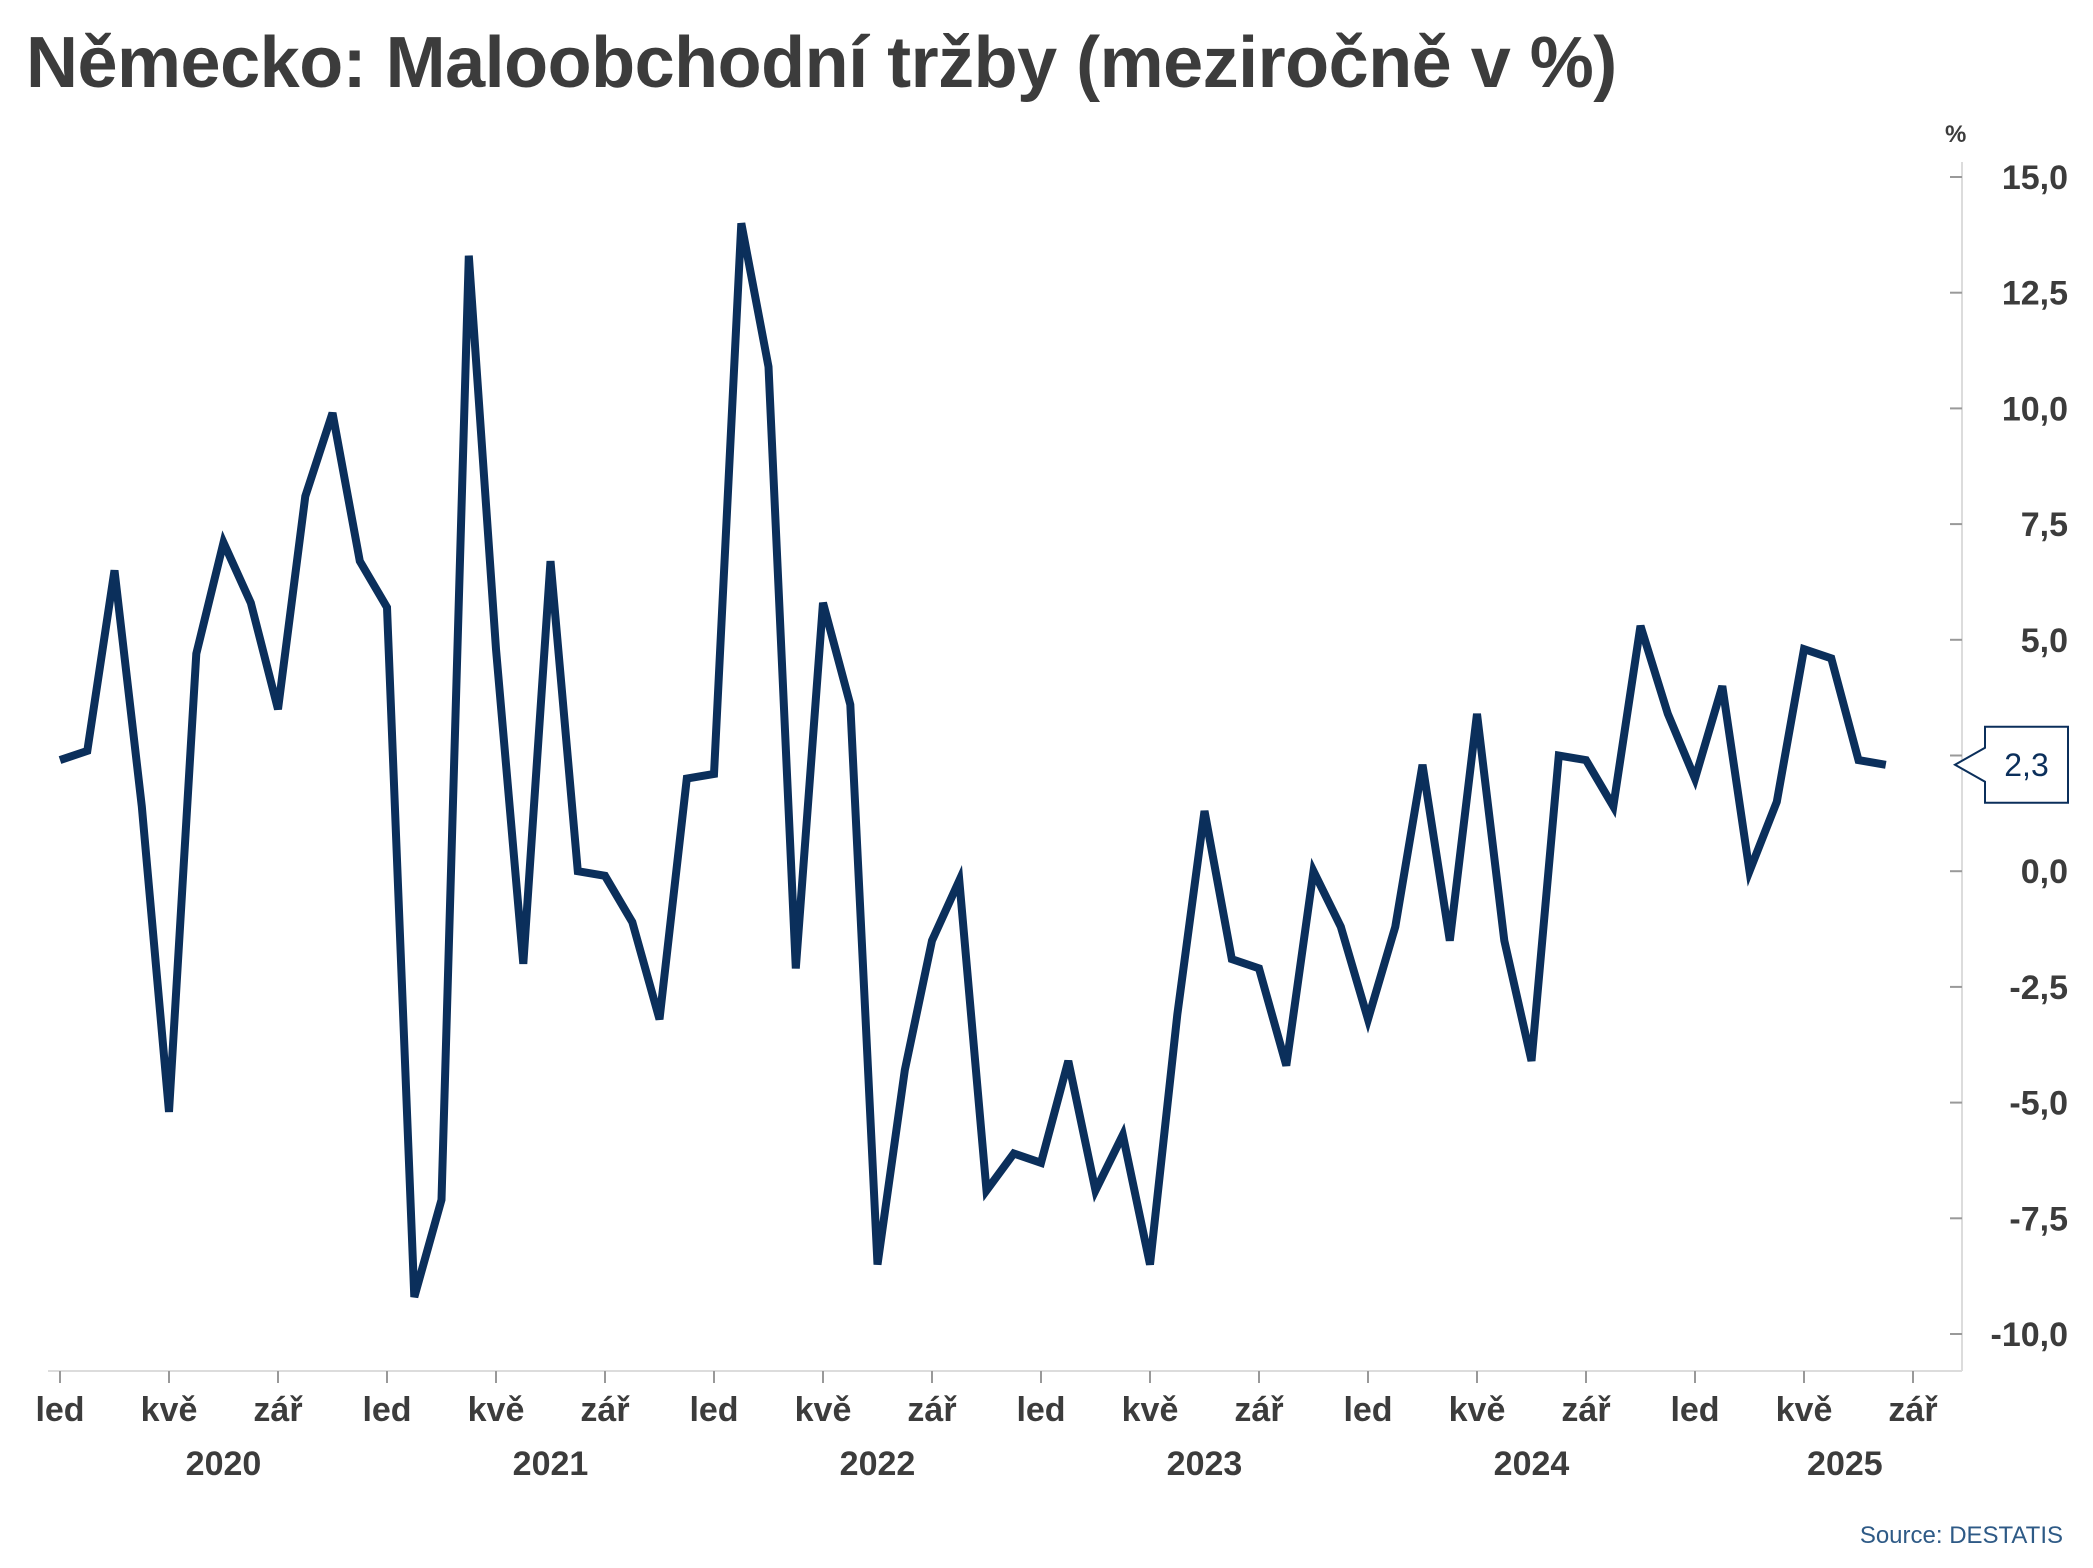 The width and height of the screenshot is (2093, 1568). Describe the element at coordinates (2035, 409) in the screenshot. I see `y-tick-label: 10,0` at that location.